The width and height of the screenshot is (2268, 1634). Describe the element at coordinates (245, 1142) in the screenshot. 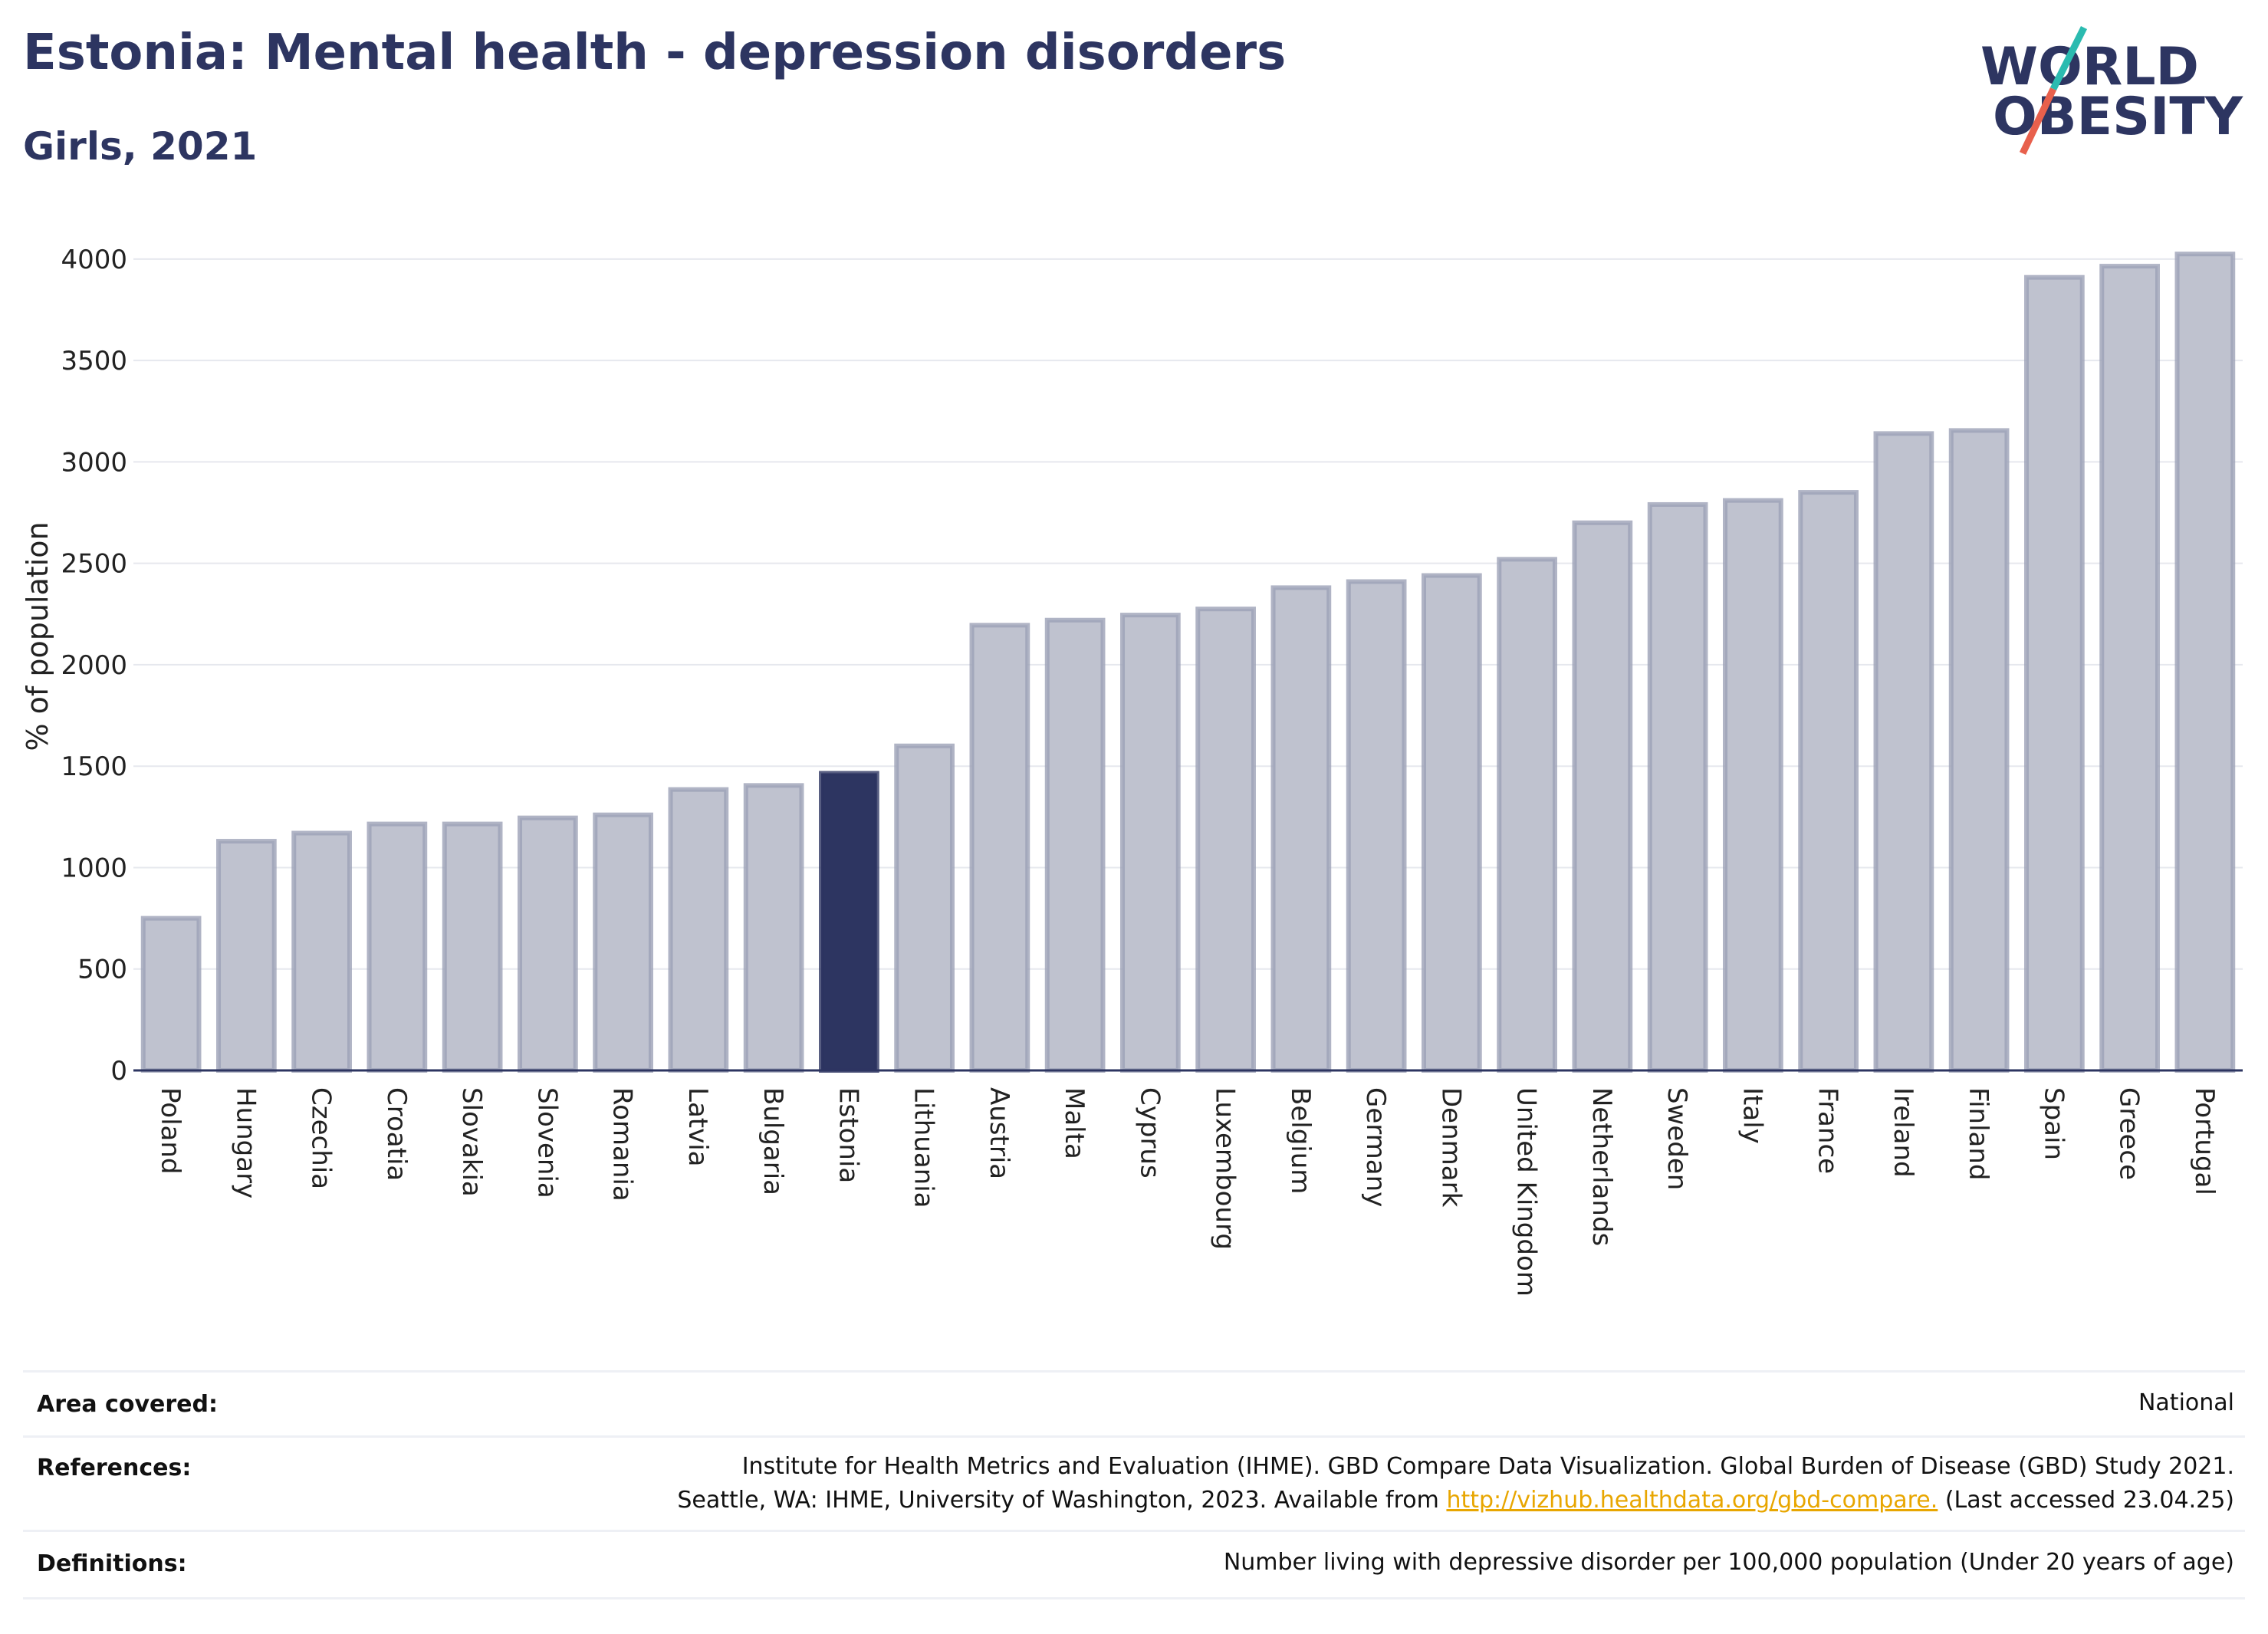

I see `x-tick-label: Hungary` at that location.